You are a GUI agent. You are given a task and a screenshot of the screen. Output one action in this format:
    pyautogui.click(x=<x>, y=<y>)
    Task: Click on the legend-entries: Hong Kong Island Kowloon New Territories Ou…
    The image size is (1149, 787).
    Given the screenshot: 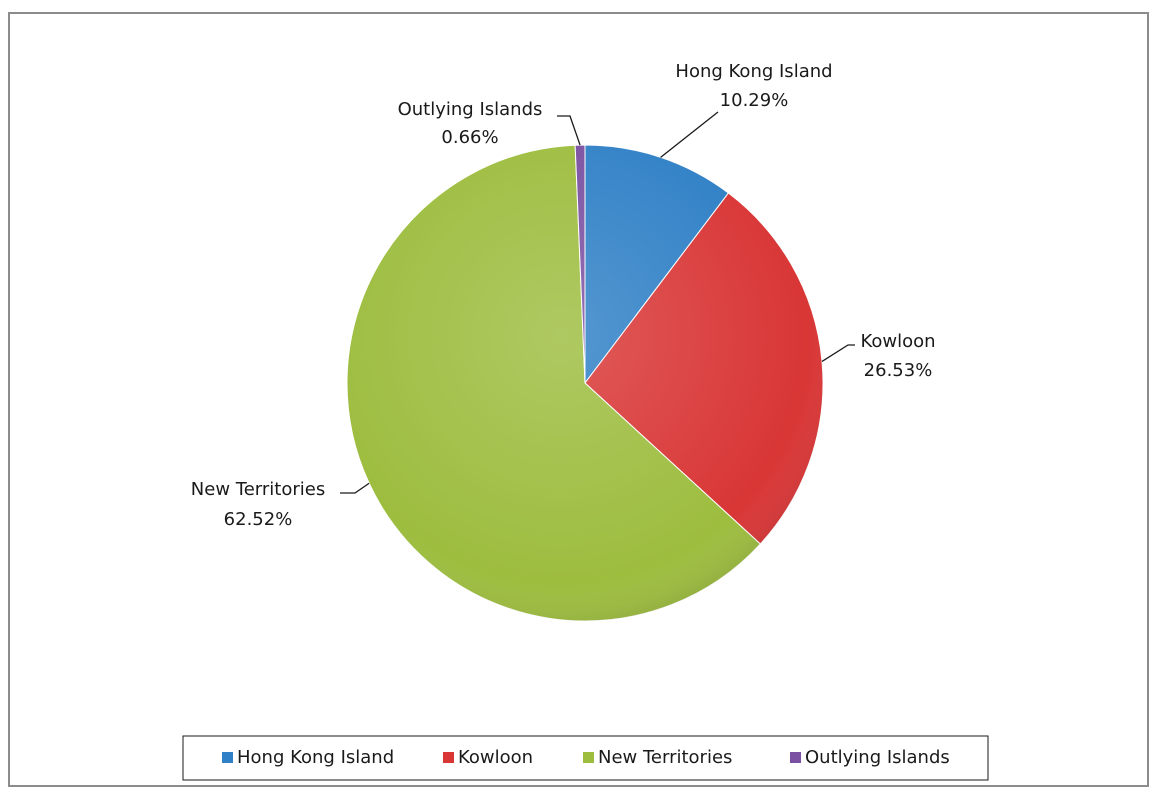 What is the action you would take?
    pyautogui.click(x=586, y=757)
    